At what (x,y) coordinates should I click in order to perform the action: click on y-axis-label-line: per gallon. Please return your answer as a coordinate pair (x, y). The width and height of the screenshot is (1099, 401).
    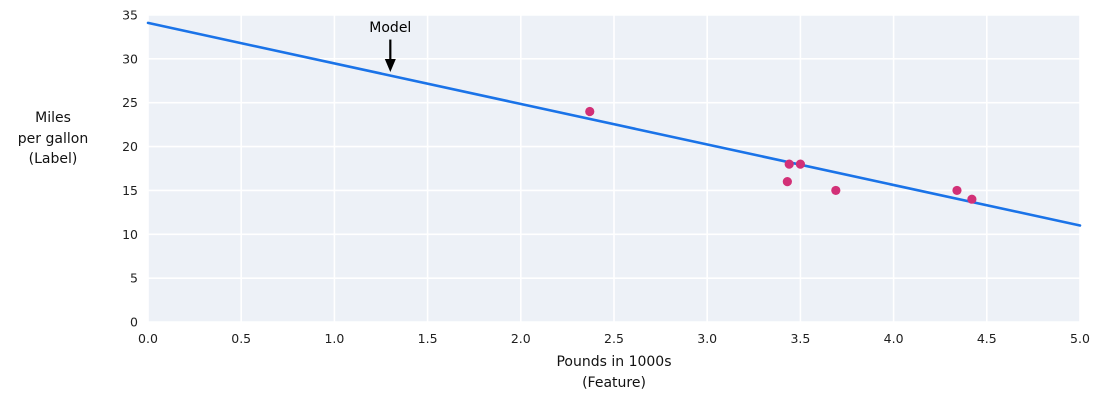
    Looking at the image, I should click on (53, 138).